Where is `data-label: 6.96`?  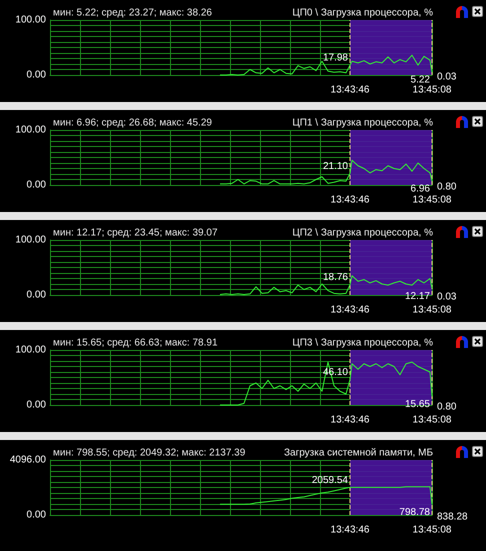
data-label: 6.96 is located at coordinates (420, 189).